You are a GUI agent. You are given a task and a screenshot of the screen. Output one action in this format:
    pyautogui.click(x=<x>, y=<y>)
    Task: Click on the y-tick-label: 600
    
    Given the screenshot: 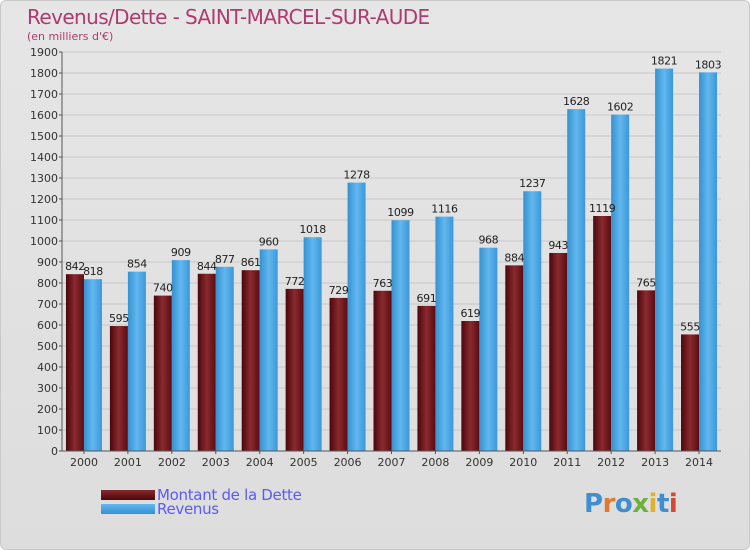 What is the action you would take?
    pyautogui.click(x=47, y=325)
    